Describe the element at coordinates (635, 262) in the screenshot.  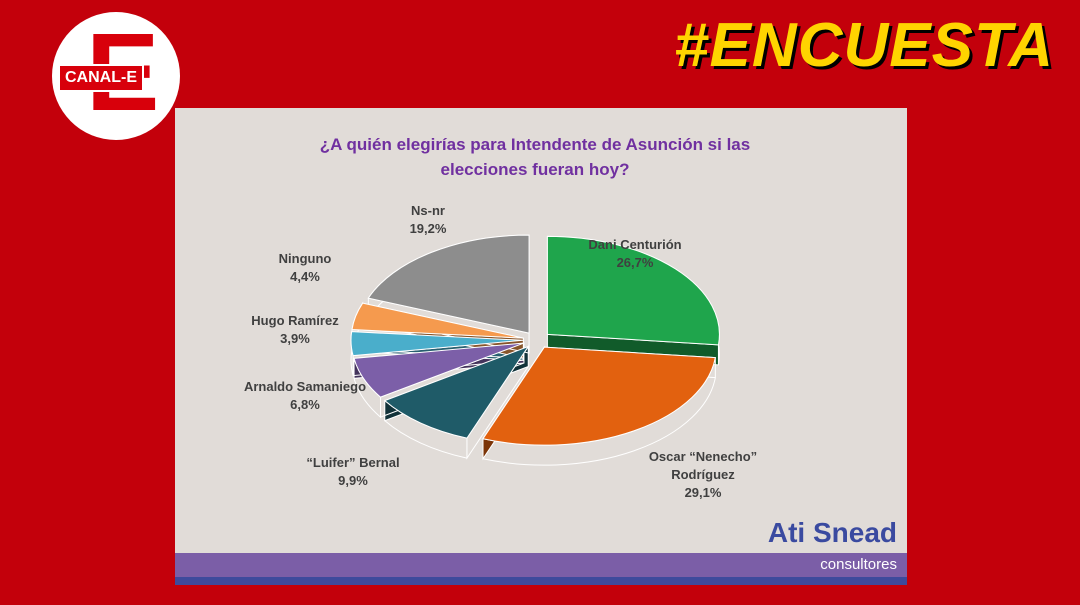
I see `slice-value: 26,7%` at that location.